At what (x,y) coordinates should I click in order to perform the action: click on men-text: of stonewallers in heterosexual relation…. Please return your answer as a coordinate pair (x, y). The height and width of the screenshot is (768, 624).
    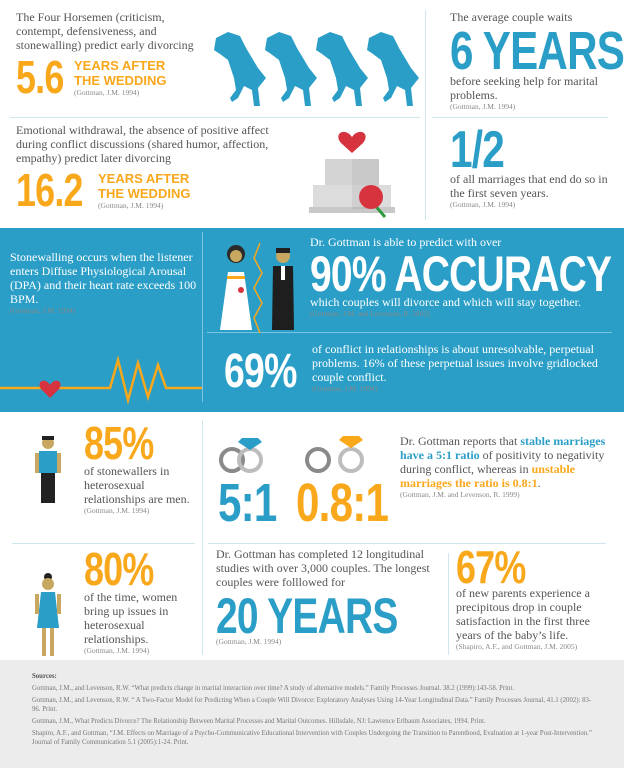
    Looking at the image, I should click on (137, 485).